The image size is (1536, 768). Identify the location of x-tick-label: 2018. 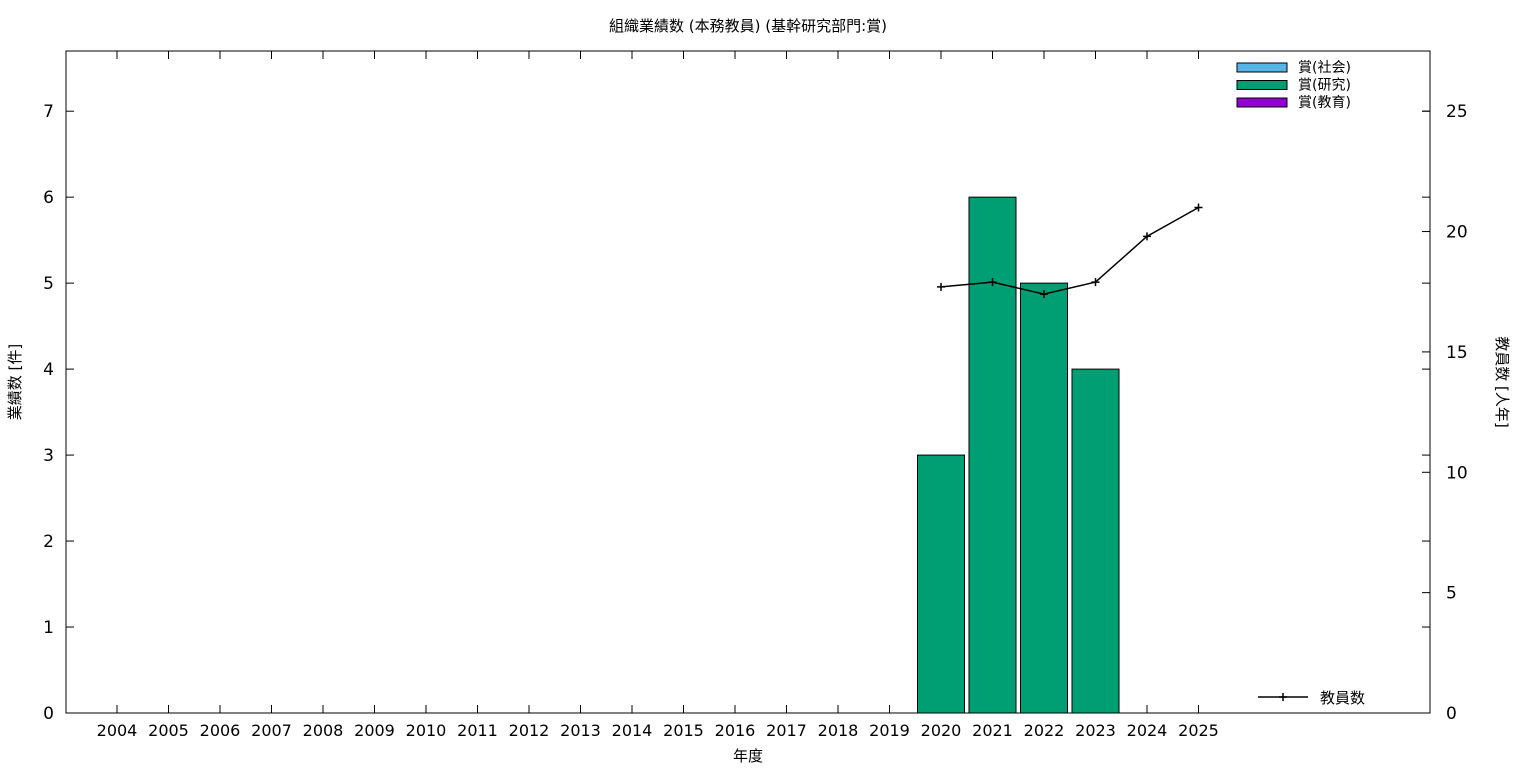
(838, 730).